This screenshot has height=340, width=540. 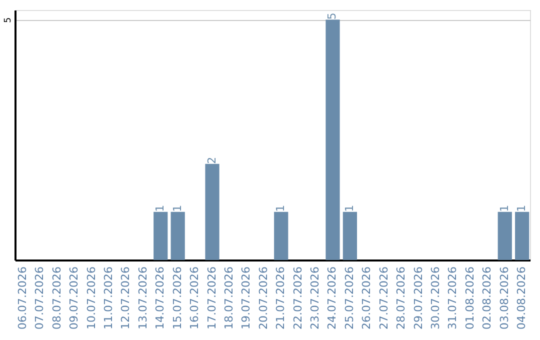 What do you see at coordinates (297, 298) in the screenshot?
I see `x-tick-label: 22.07.2026` at bounding box center [297, 298].